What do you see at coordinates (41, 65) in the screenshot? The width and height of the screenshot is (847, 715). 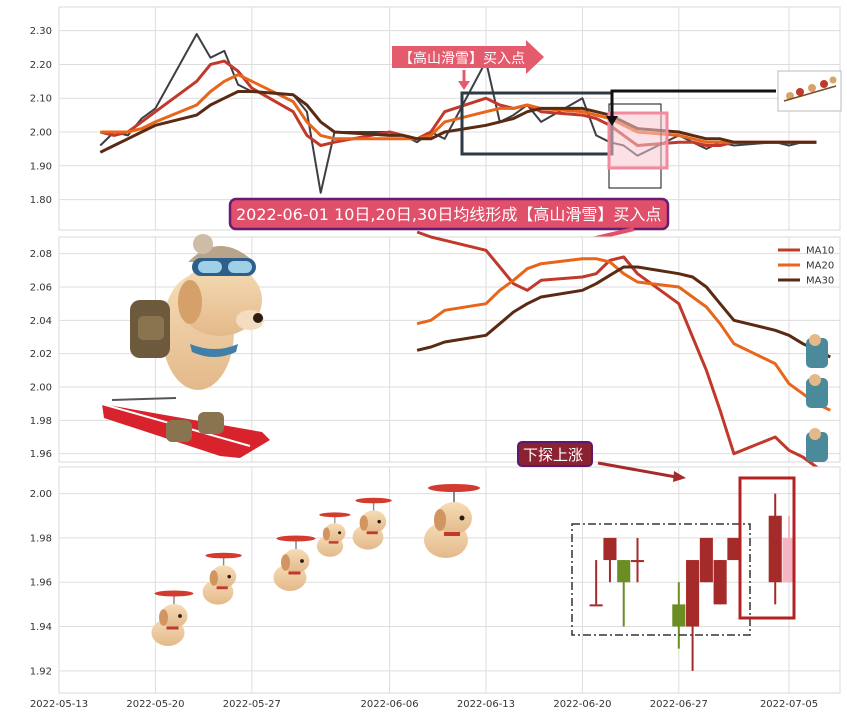 I see `y-tick-label: 2.20` at bounding box center [41, 65].